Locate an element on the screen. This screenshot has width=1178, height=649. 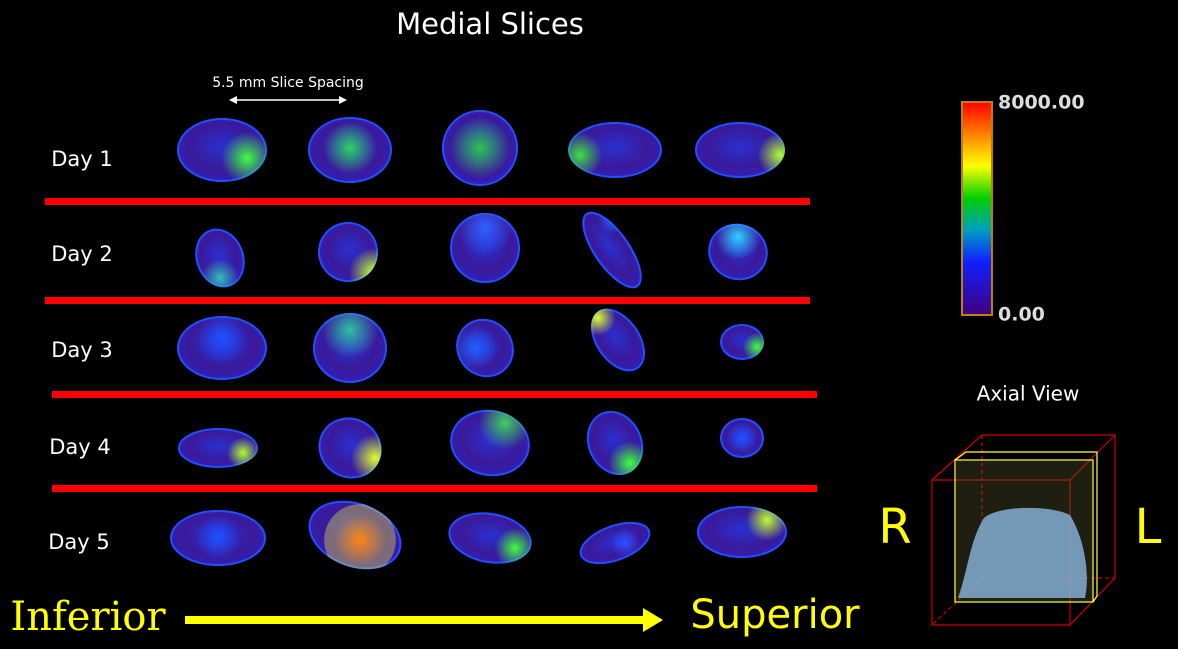
row-label: Day 4 is located at coordinates (80, 447).